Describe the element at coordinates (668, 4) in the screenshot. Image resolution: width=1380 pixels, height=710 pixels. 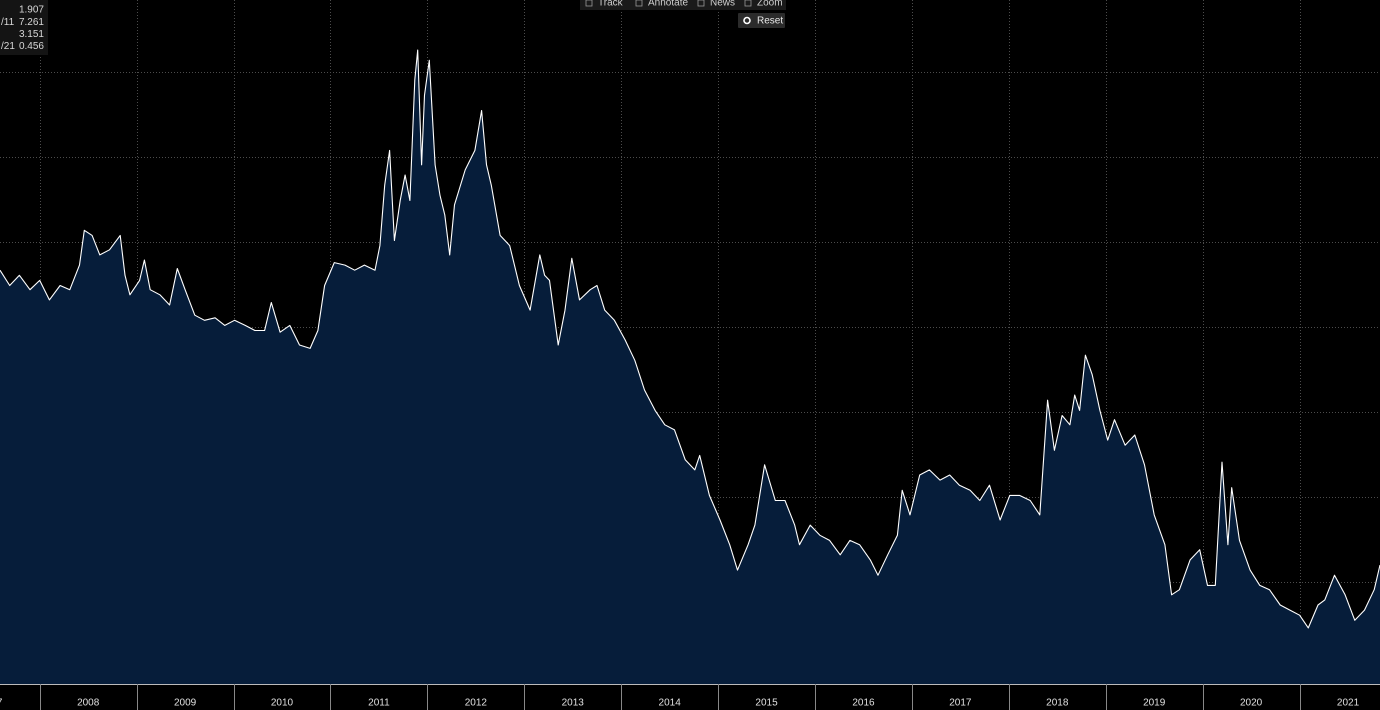
I see `toolbar-button: Annotate` at that location.